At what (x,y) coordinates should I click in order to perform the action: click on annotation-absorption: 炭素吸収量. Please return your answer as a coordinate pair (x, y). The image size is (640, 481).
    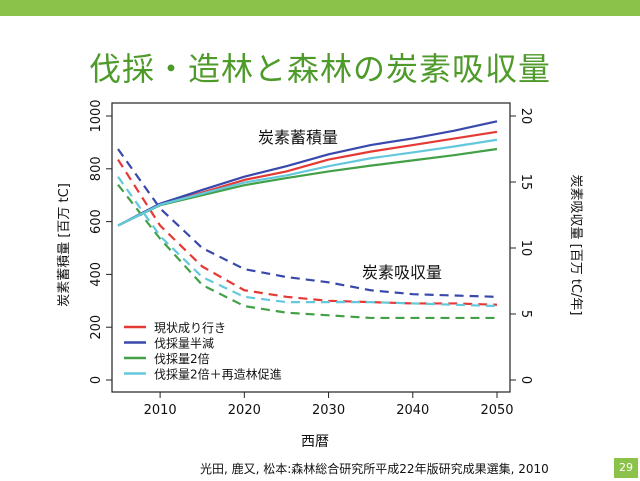
    Looking at the image, I should click on (402, 272).